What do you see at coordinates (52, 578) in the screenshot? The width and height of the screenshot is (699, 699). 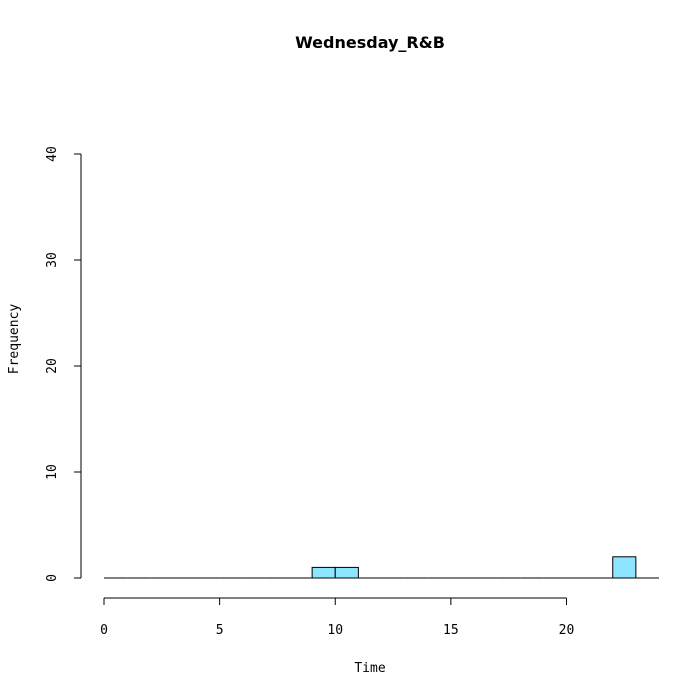 I see `y-tick-label: 0` at bounding box center [52, 578].